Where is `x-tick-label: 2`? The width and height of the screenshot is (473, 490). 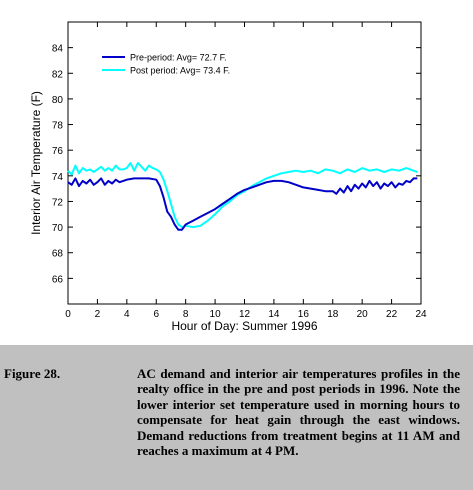 x-tick-label: 2 is located at coordinates (98, 314).